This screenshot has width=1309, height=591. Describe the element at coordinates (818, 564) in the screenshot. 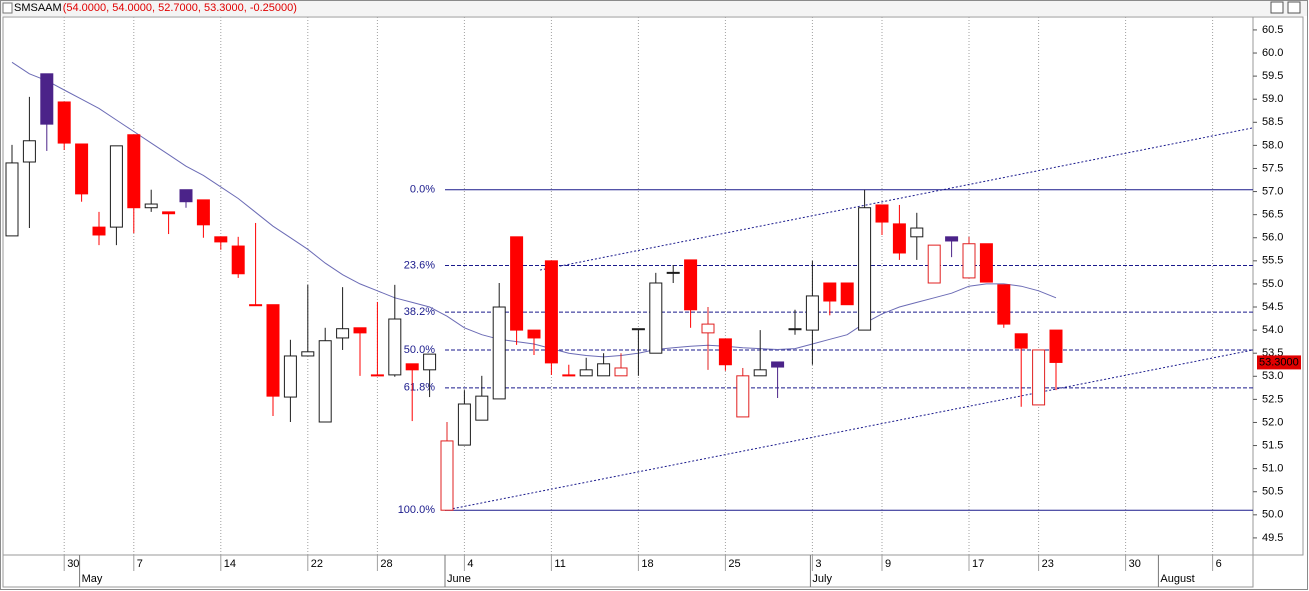

I see `x-tick-label: 3` at that location.